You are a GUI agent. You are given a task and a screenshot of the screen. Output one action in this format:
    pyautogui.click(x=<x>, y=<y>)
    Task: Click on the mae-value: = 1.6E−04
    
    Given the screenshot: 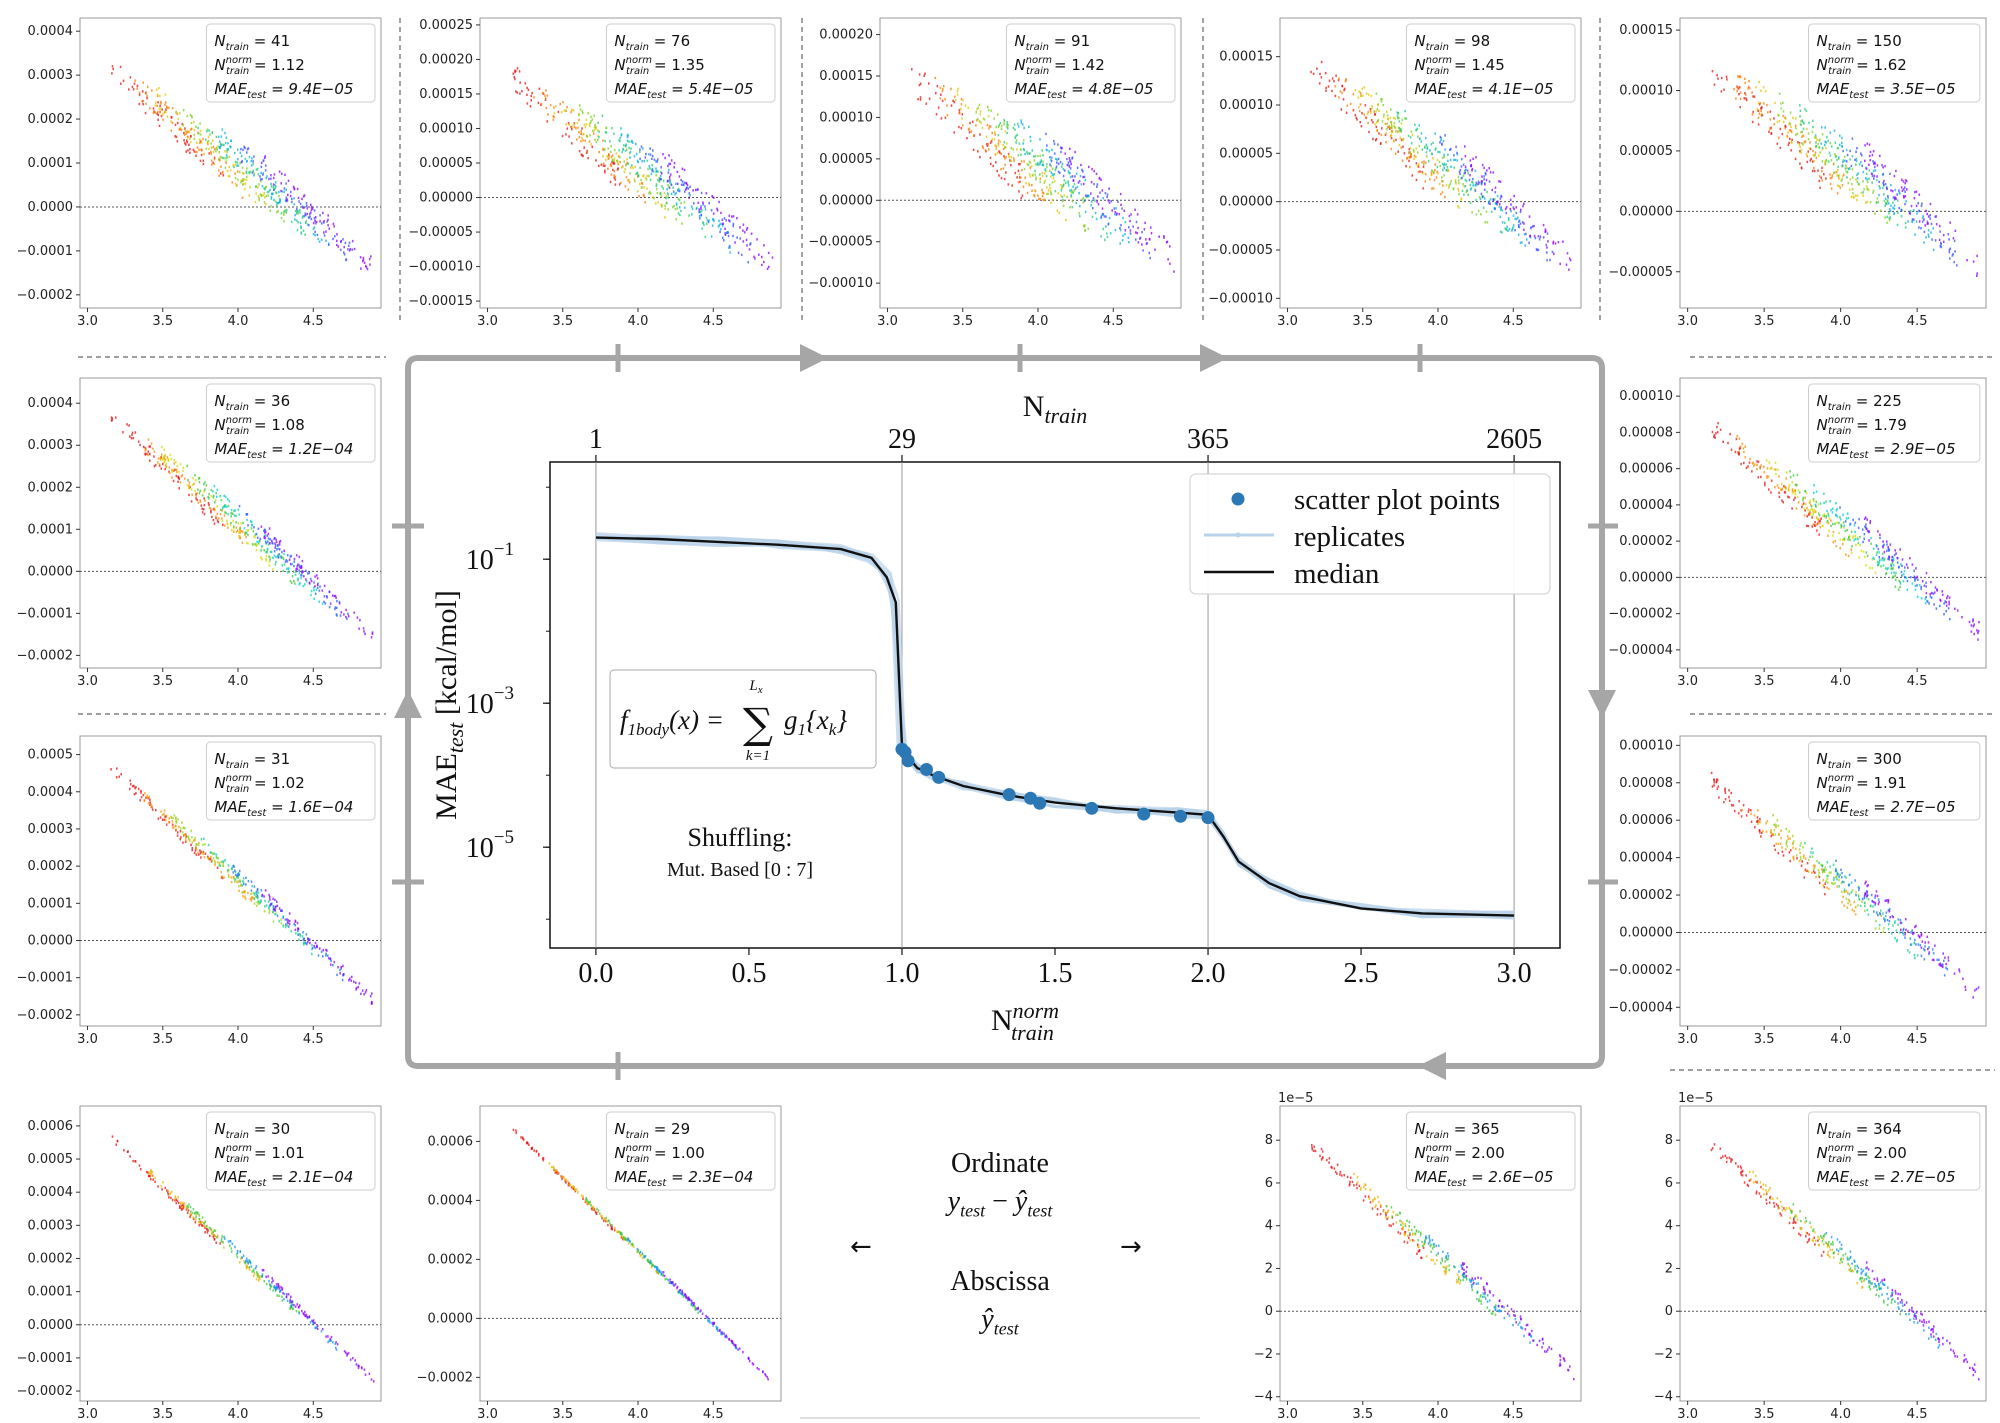 What is the action you would take?
    pyautogui.click(x=309, y=807)
    